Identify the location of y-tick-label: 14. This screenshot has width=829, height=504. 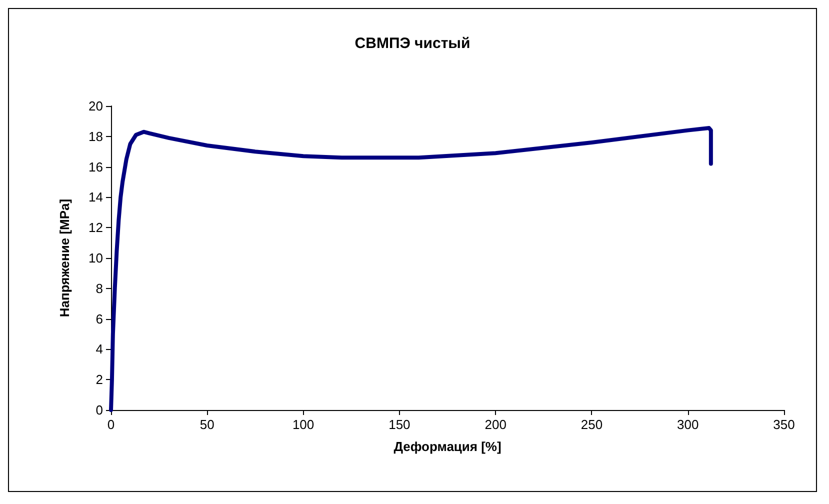
(95, 197).